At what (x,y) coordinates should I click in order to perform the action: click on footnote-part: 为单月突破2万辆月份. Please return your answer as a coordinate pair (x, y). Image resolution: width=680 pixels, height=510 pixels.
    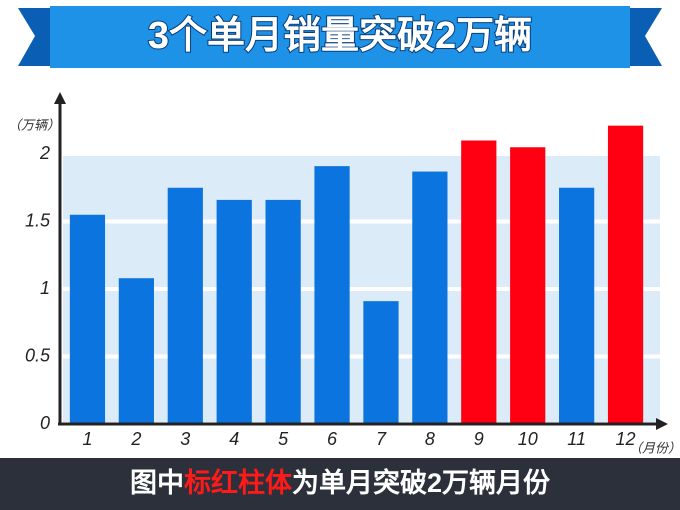
    Looking at the image, I should click on (421, 482).